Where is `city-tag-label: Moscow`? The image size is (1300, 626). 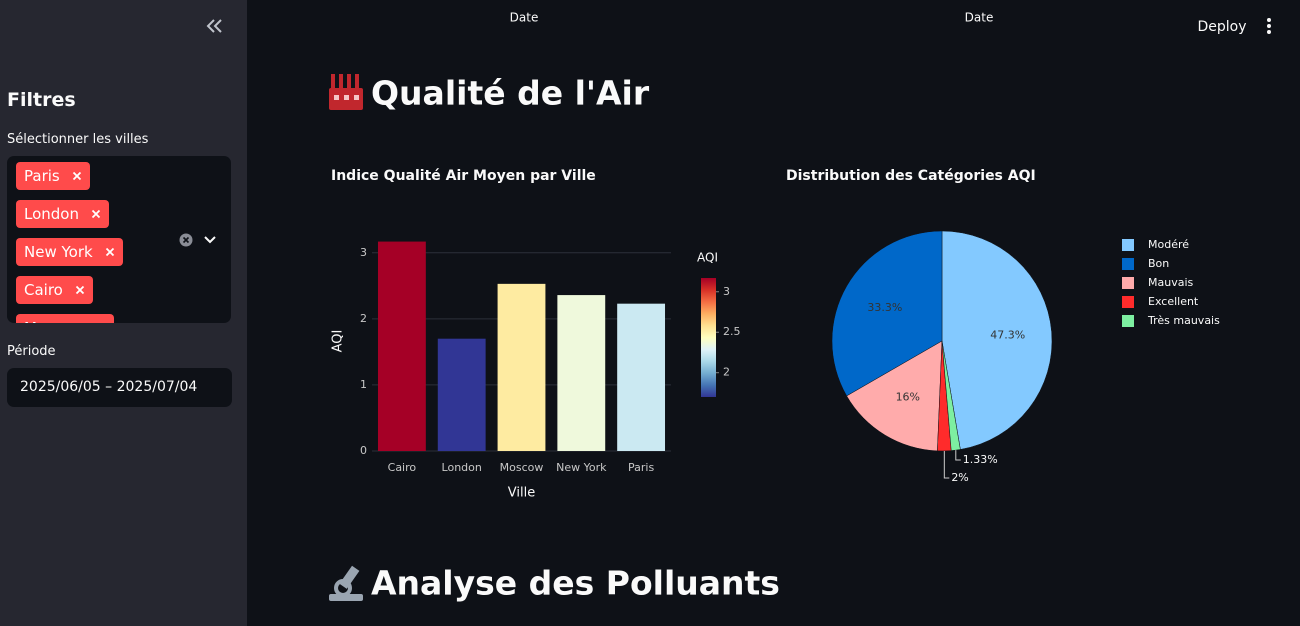
city-tag-label: Moscow is located at coordinates (54, 321).